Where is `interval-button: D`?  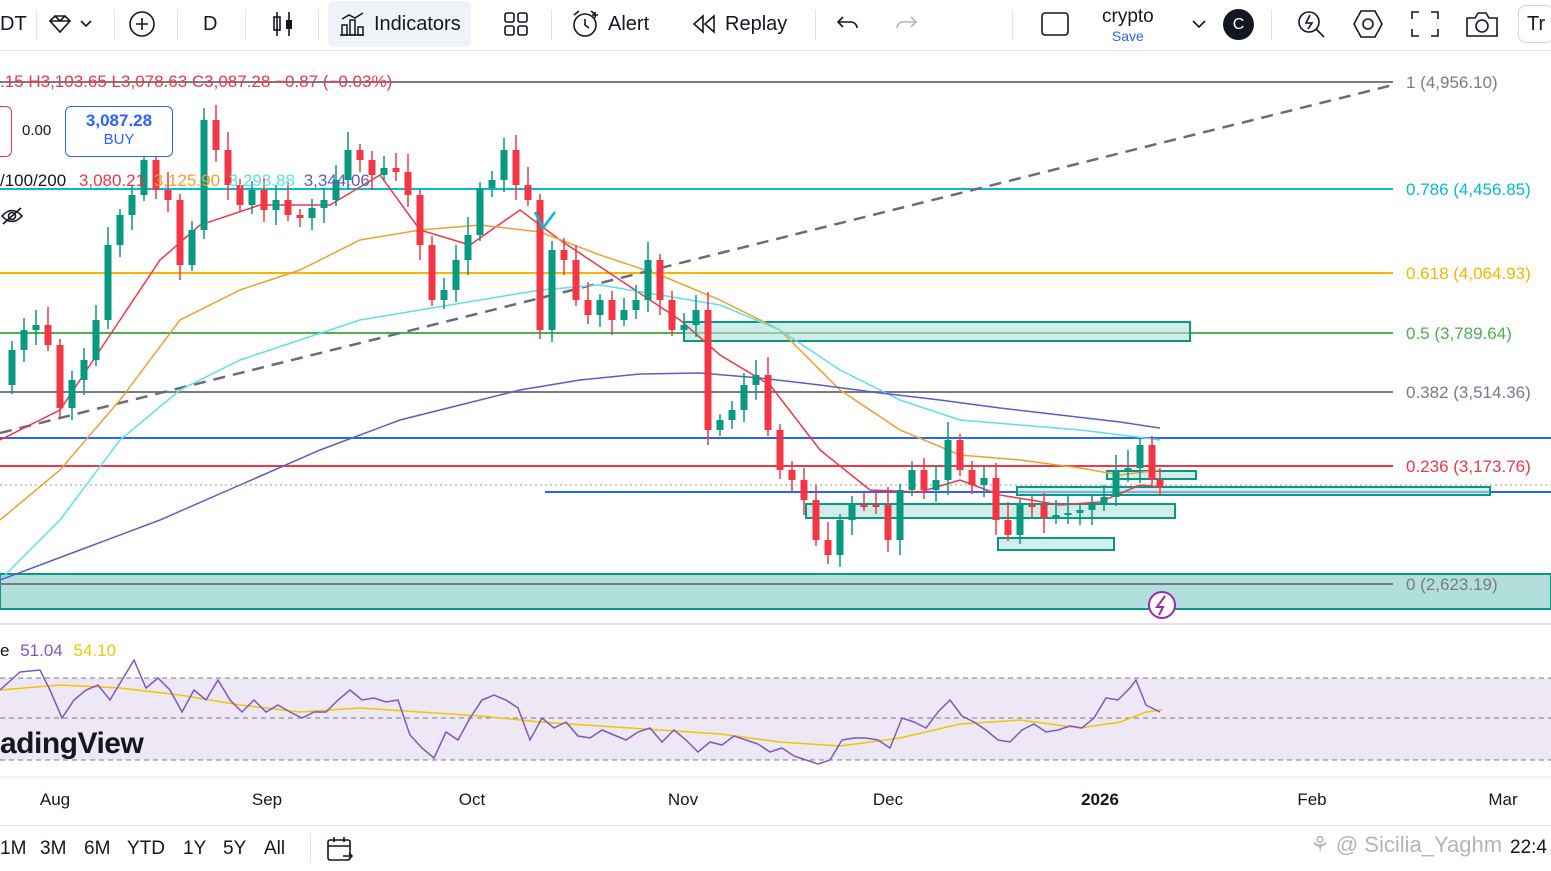
interval-button: D is located at coordinates (210, 24).